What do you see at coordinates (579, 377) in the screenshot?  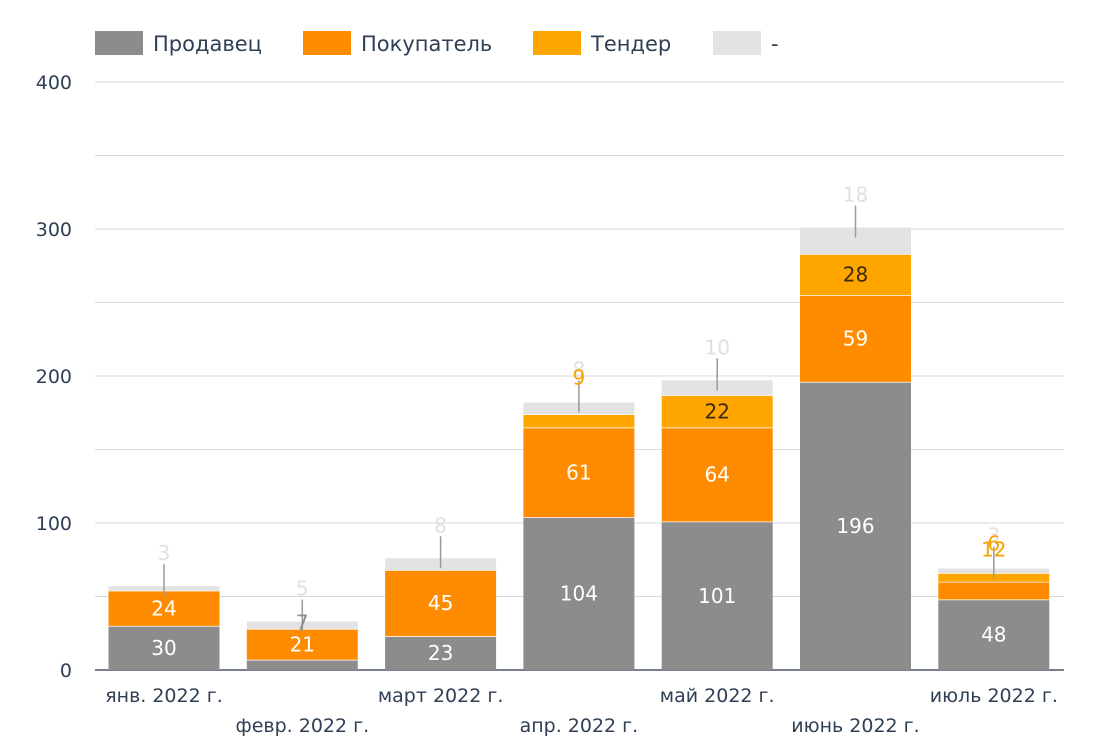 I see `data-label-outside: 9` at bounding box center [579, 377].